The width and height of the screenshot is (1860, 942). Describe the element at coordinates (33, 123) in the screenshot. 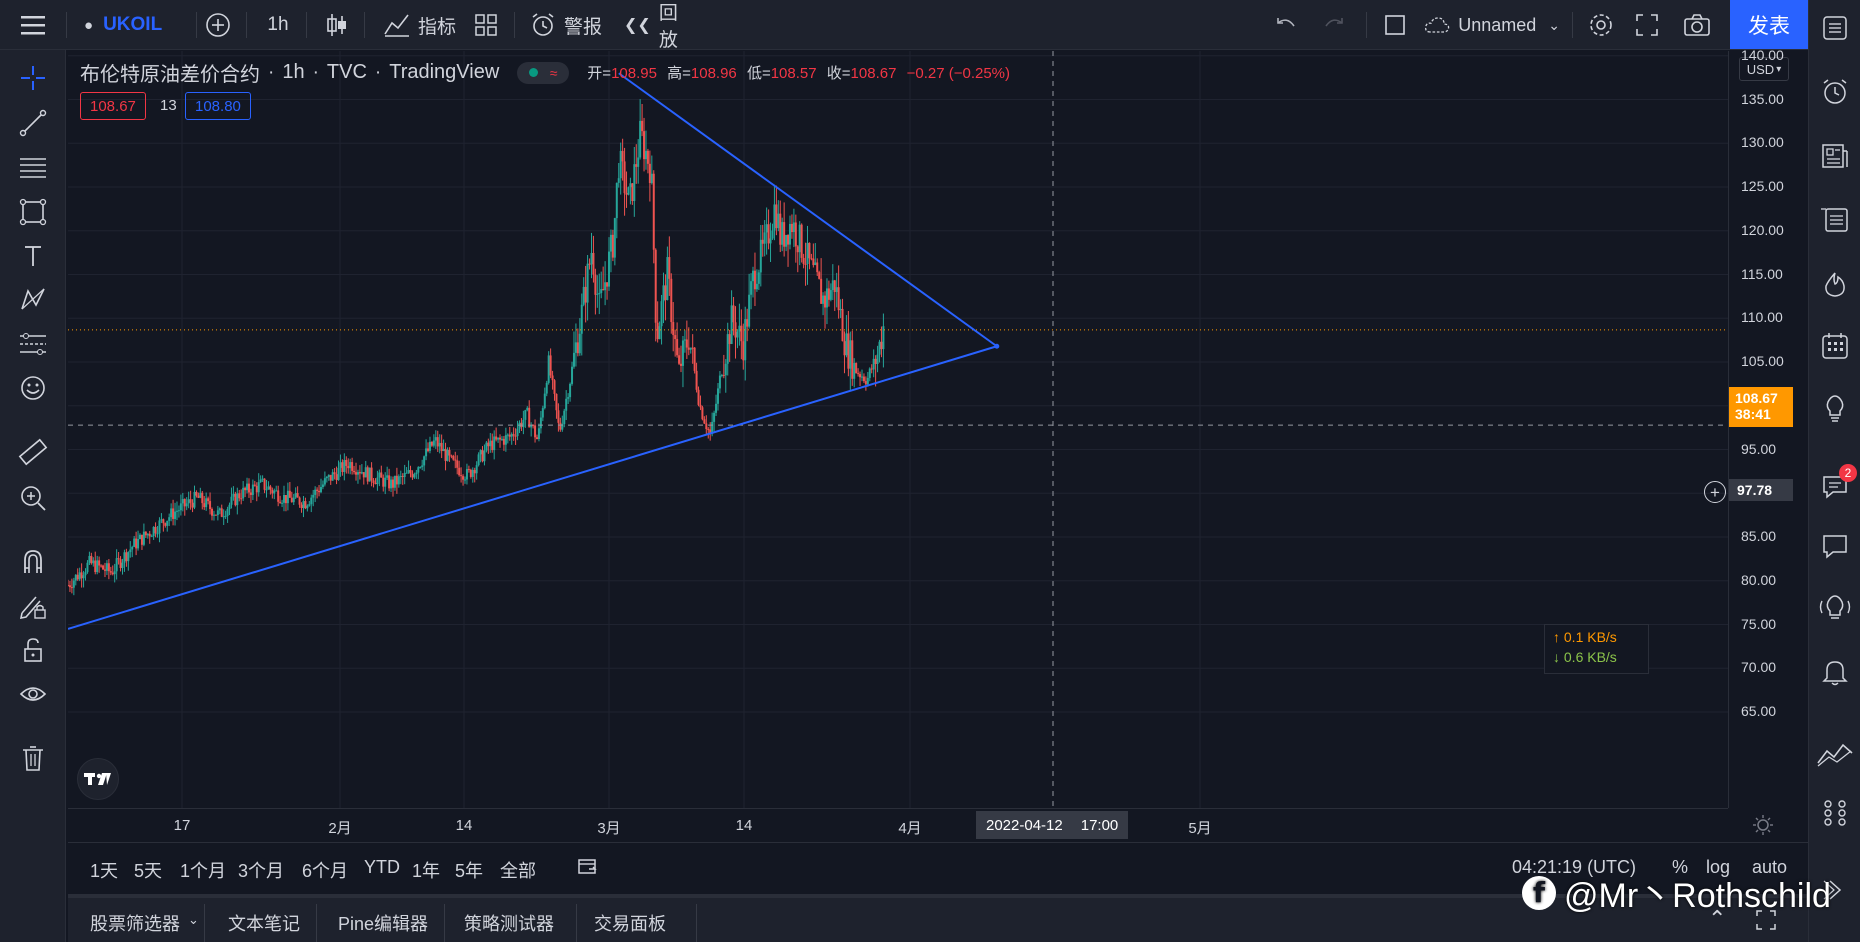

I see `trend-line-tool-icon` at that location.